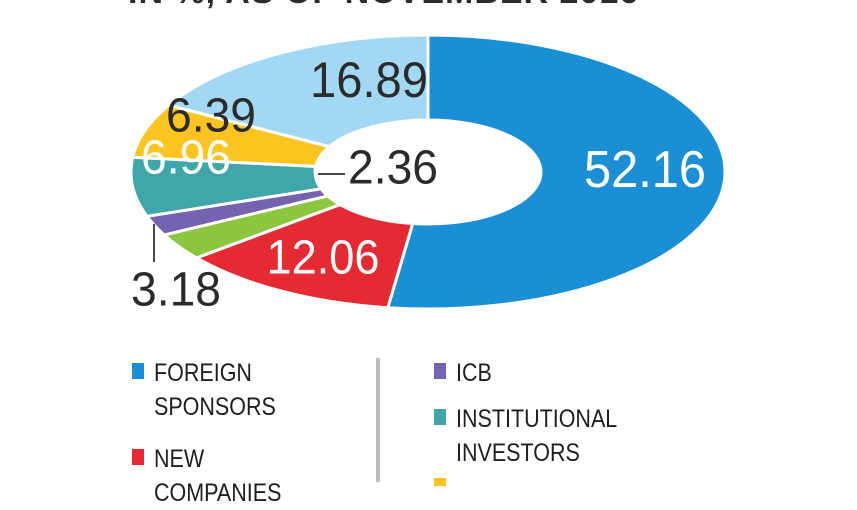  Describe the element at coordinates (176, 290) in the screenshot. I see `slice-value-label: 3.18` at that location.